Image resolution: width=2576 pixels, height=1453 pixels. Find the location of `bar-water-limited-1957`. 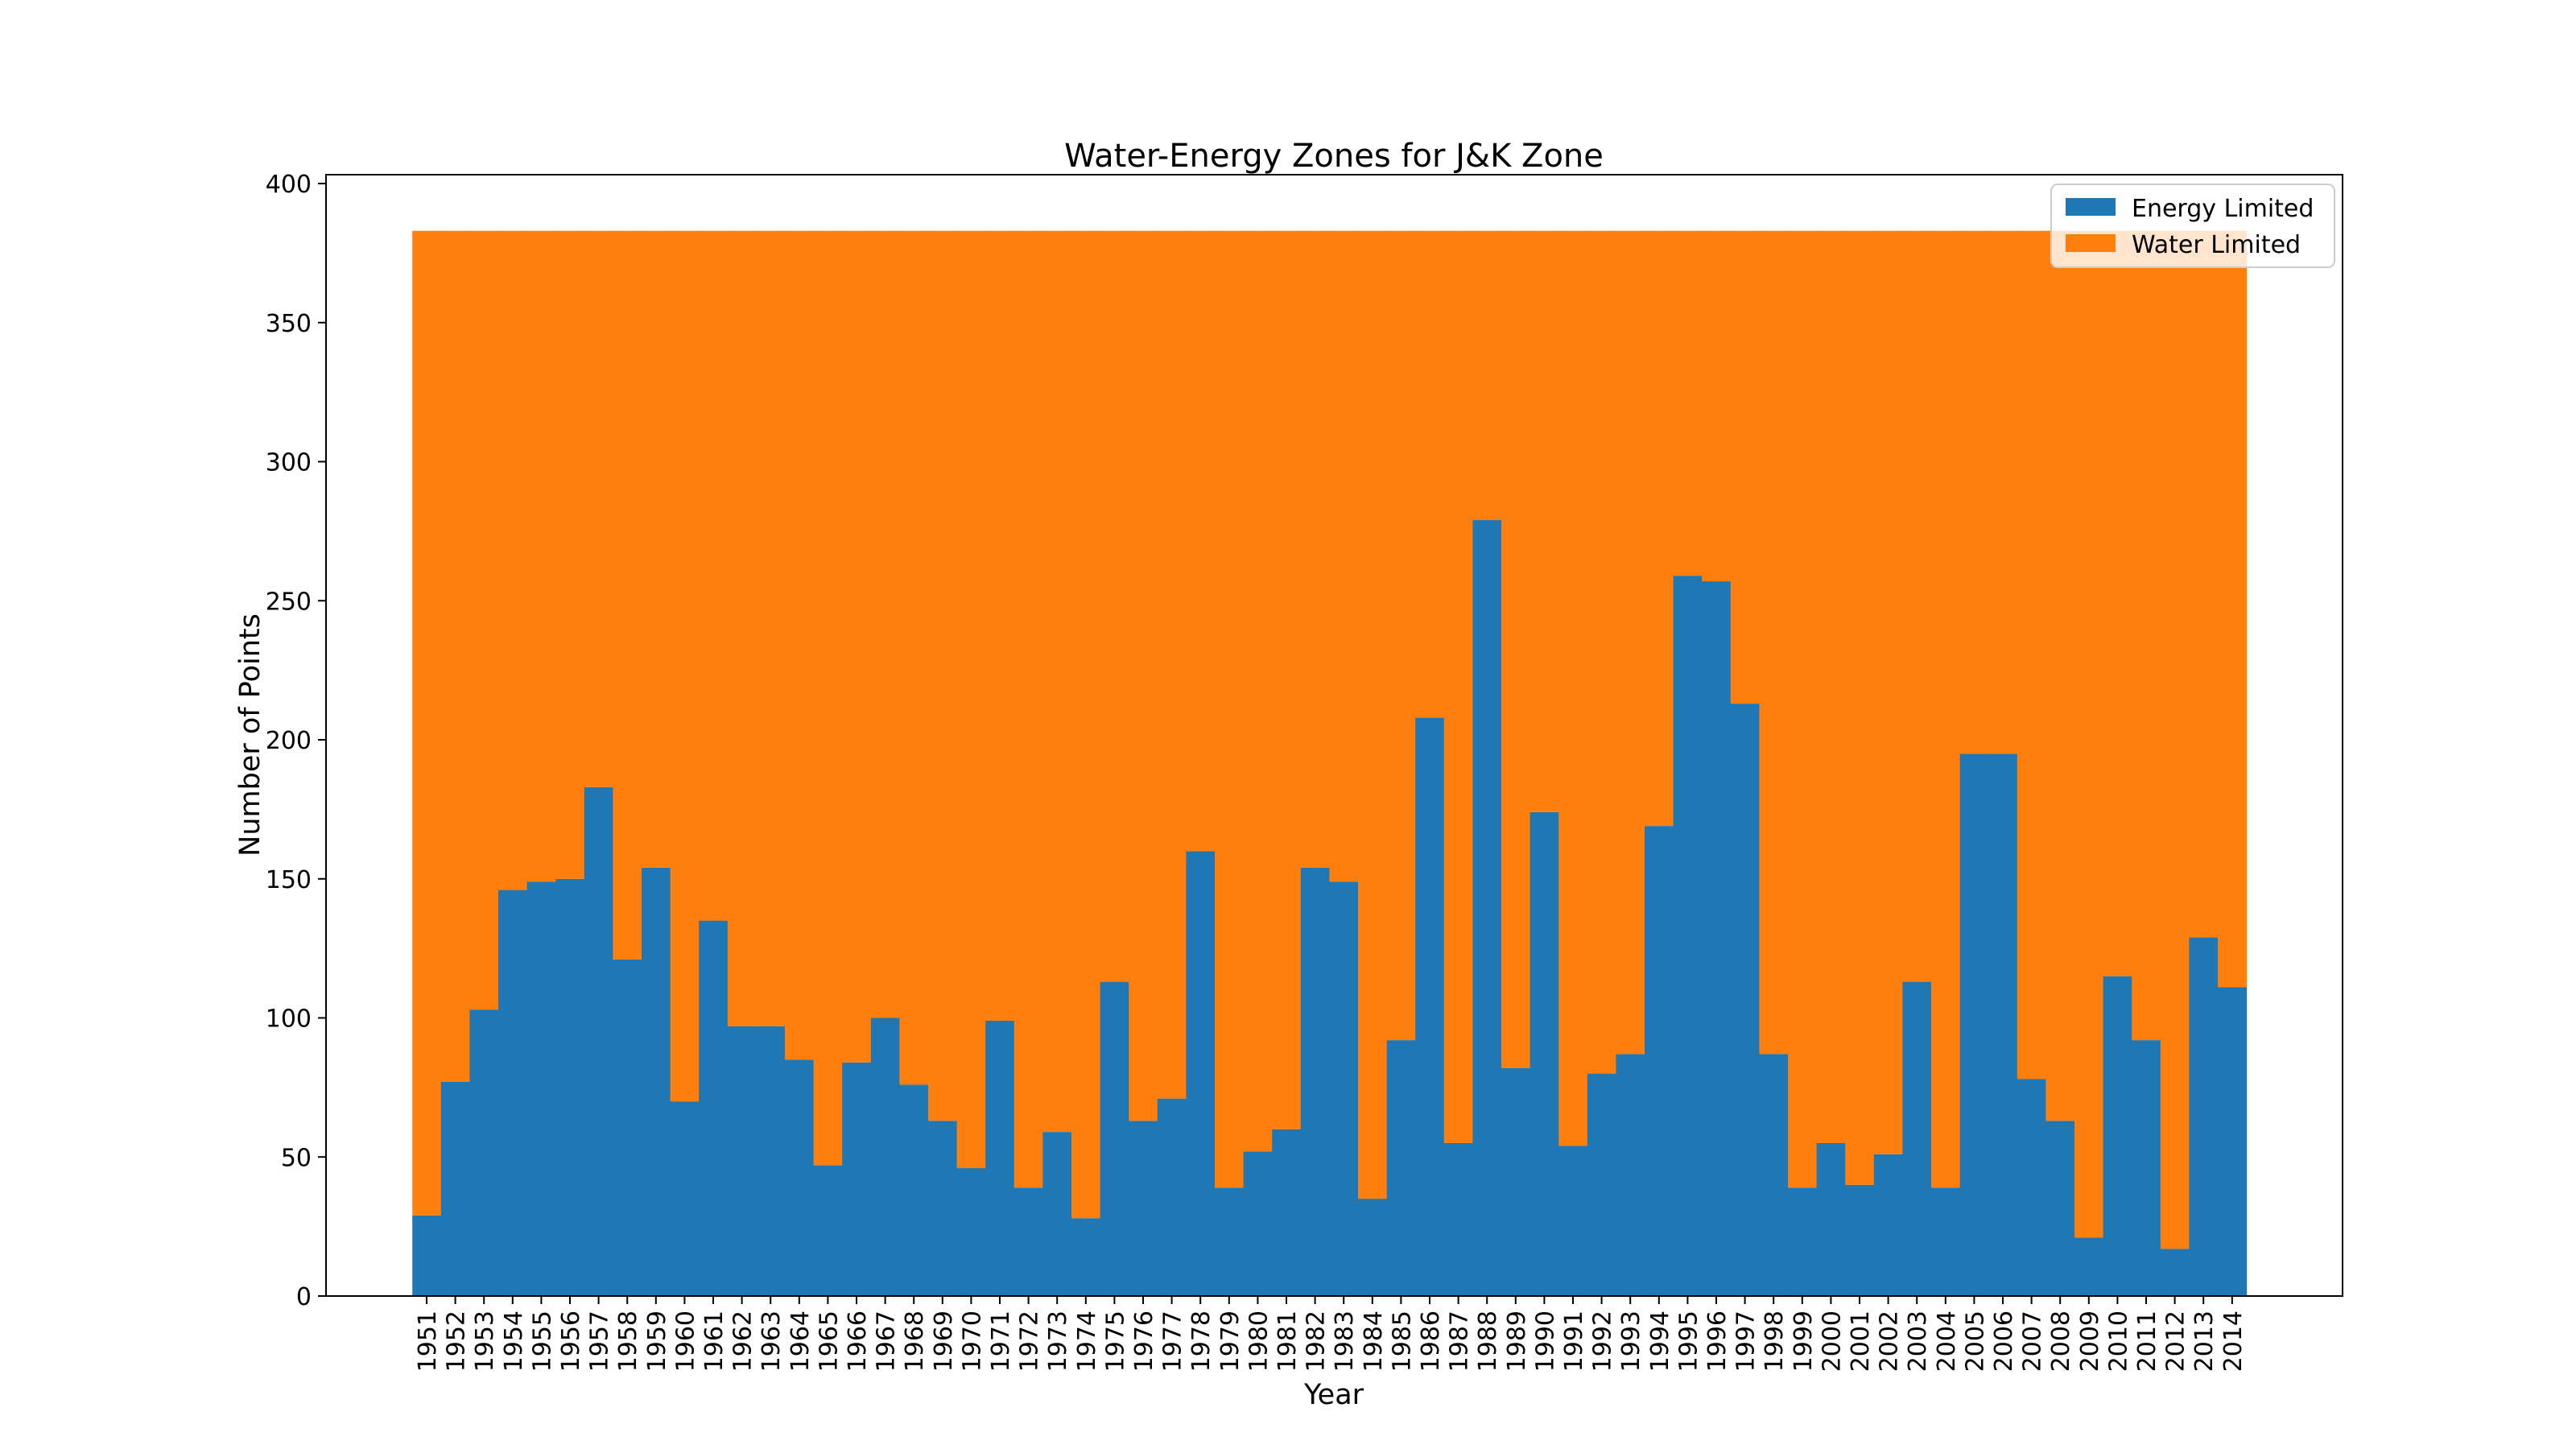

bar-water-limited-1957 is located at coordinates (598, 509).